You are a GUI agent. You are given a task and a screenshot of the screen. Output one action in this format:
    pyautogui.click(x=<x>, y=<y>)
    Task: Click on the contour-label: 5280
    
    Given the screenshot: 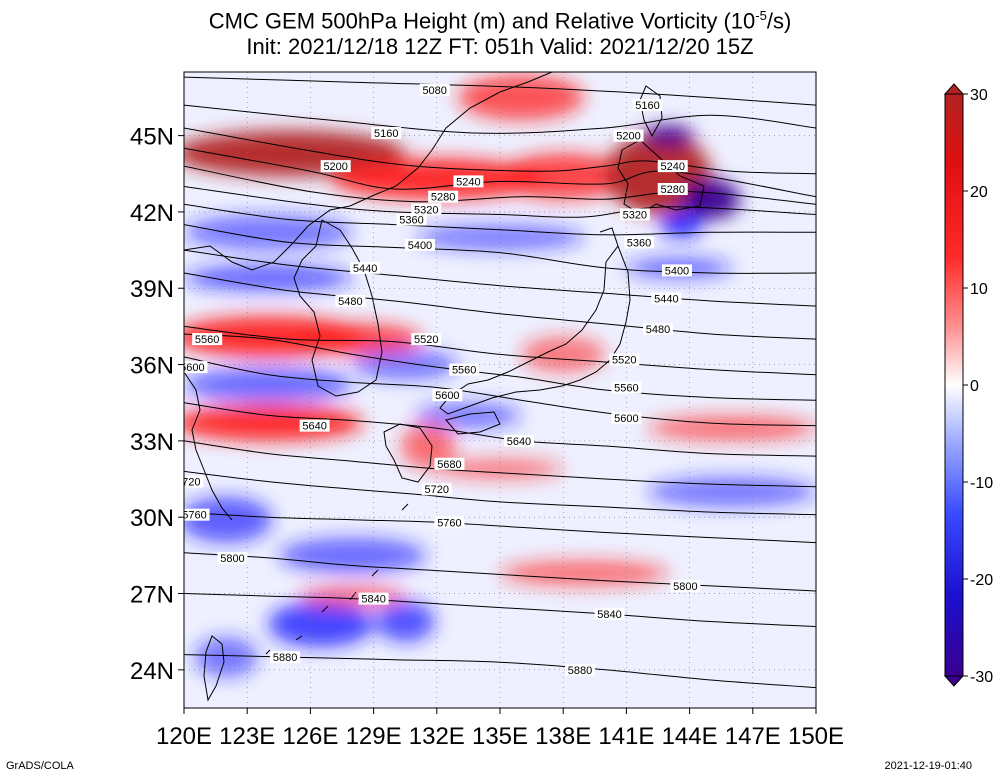 What is the action you would take?
    pyautogui.click(x=673, y=190)
    